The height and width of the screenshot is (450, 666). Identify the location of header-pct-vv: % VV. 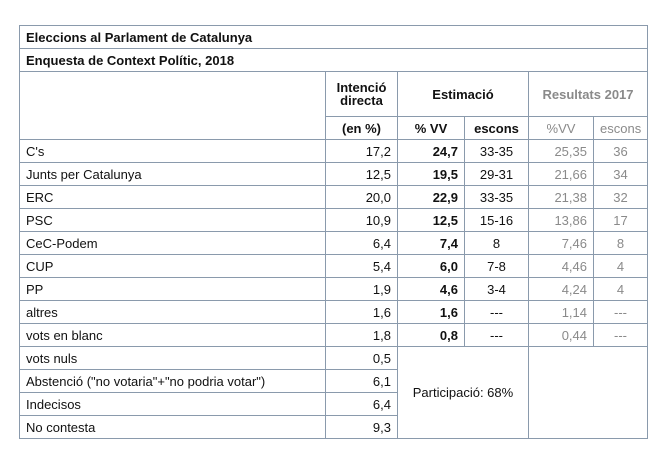
(431, 128).